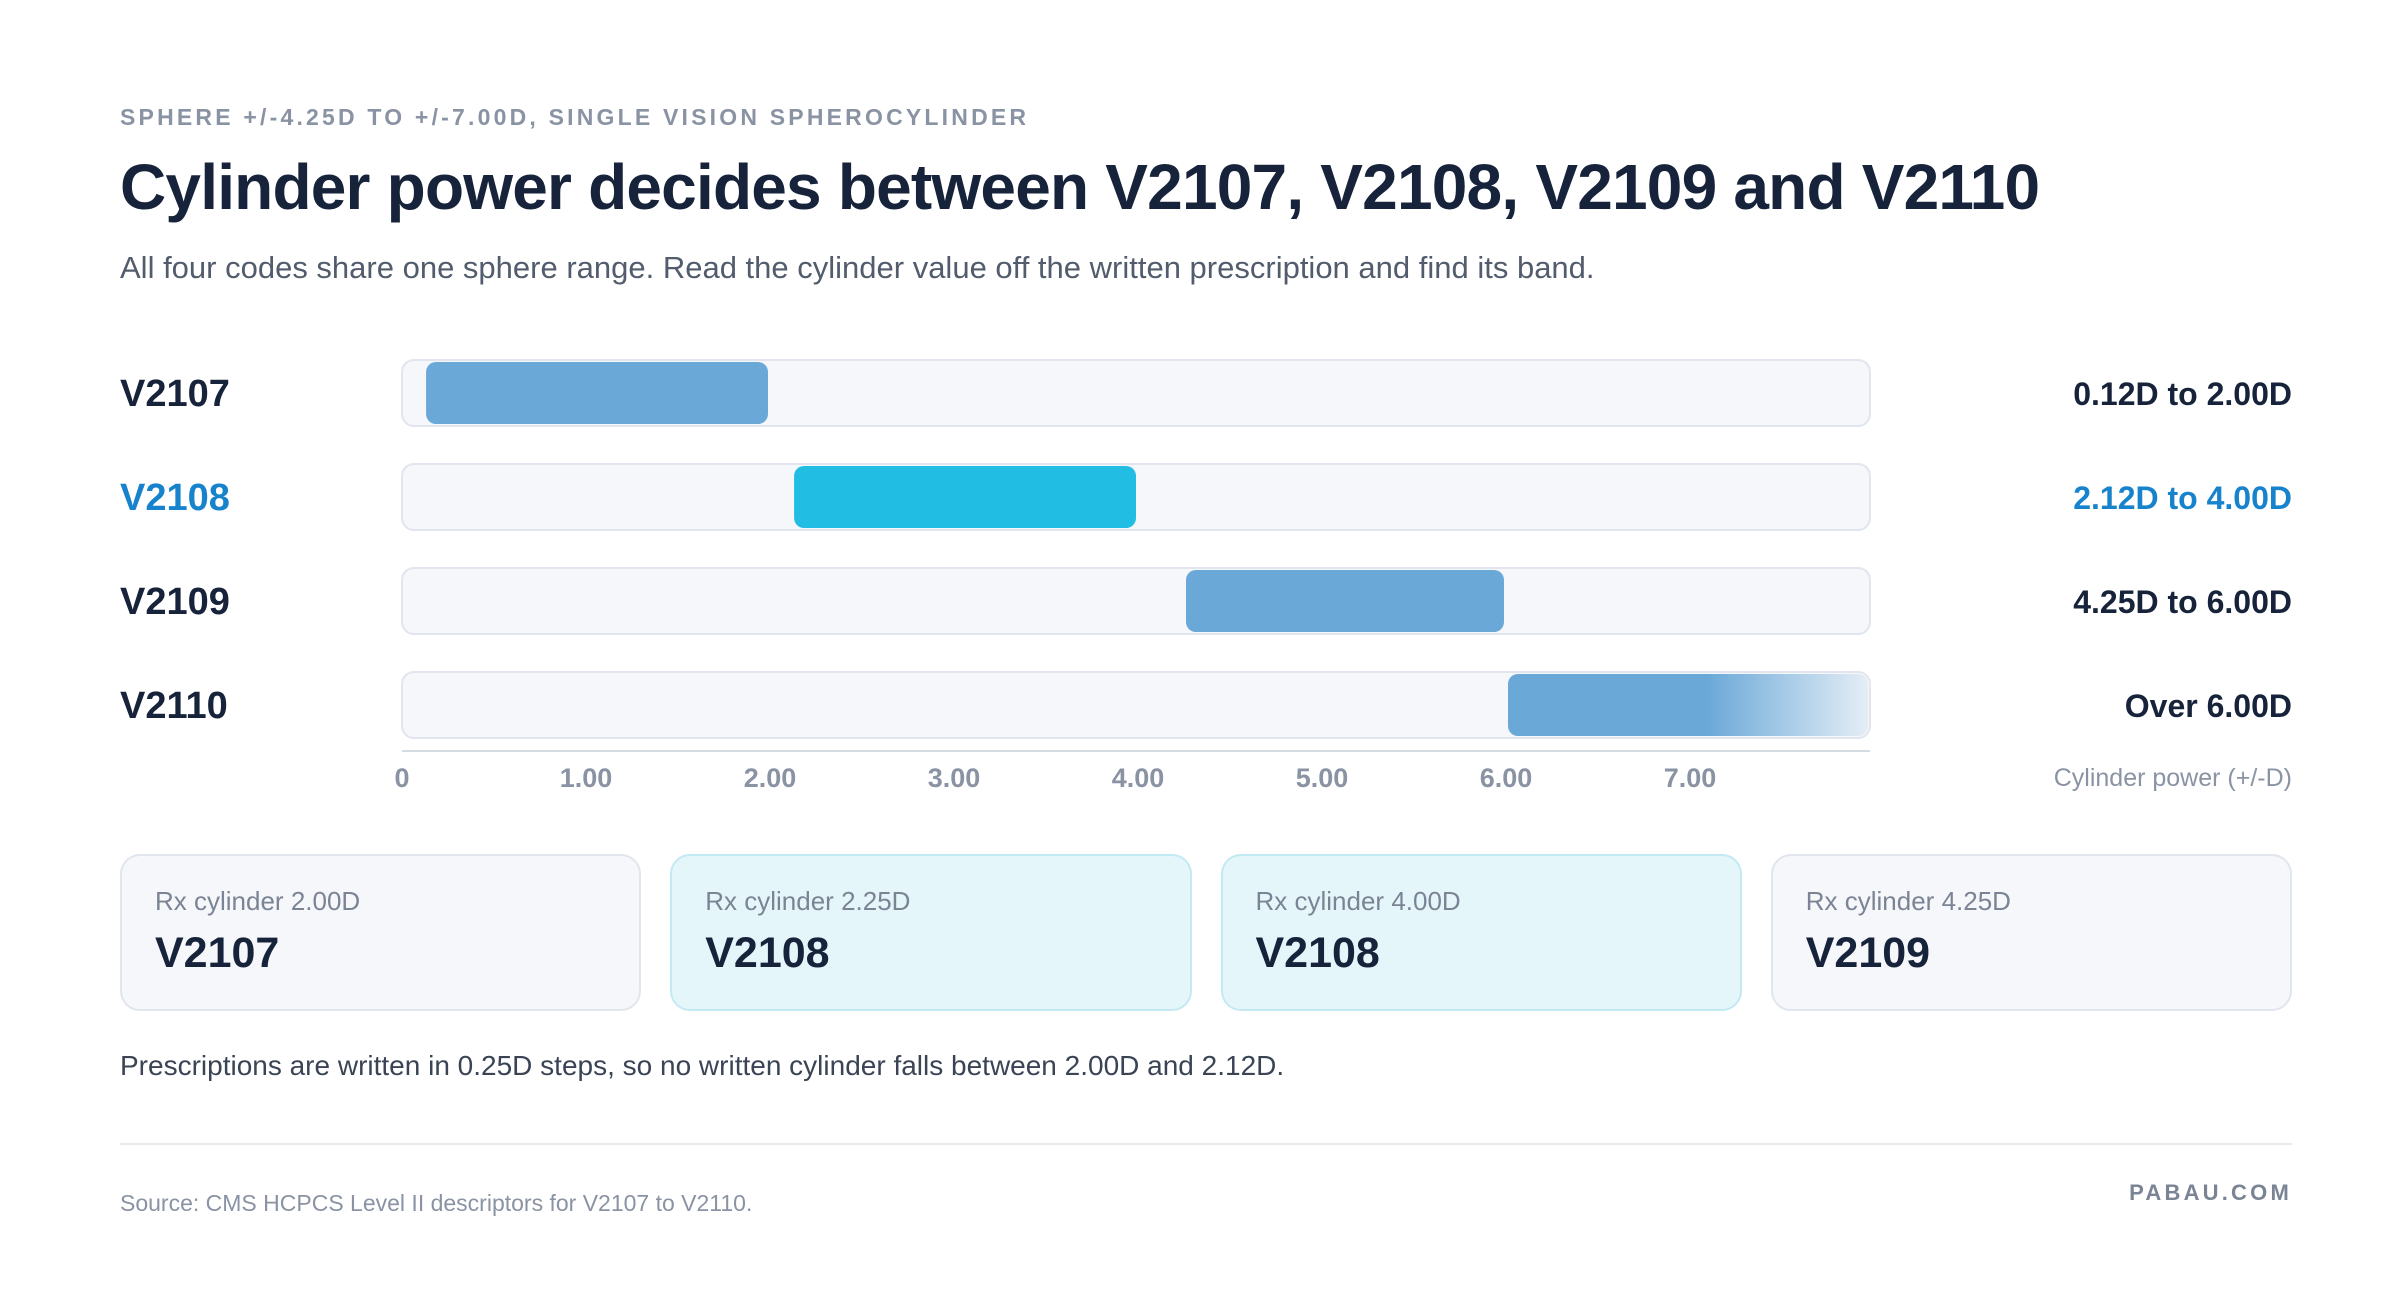 This screenshot has height=1310, width=2400. What do you see at coordinates (954, 778) in the screenshot?
I see `x-tick-label: 3.00` at bounding box center [954, 778].